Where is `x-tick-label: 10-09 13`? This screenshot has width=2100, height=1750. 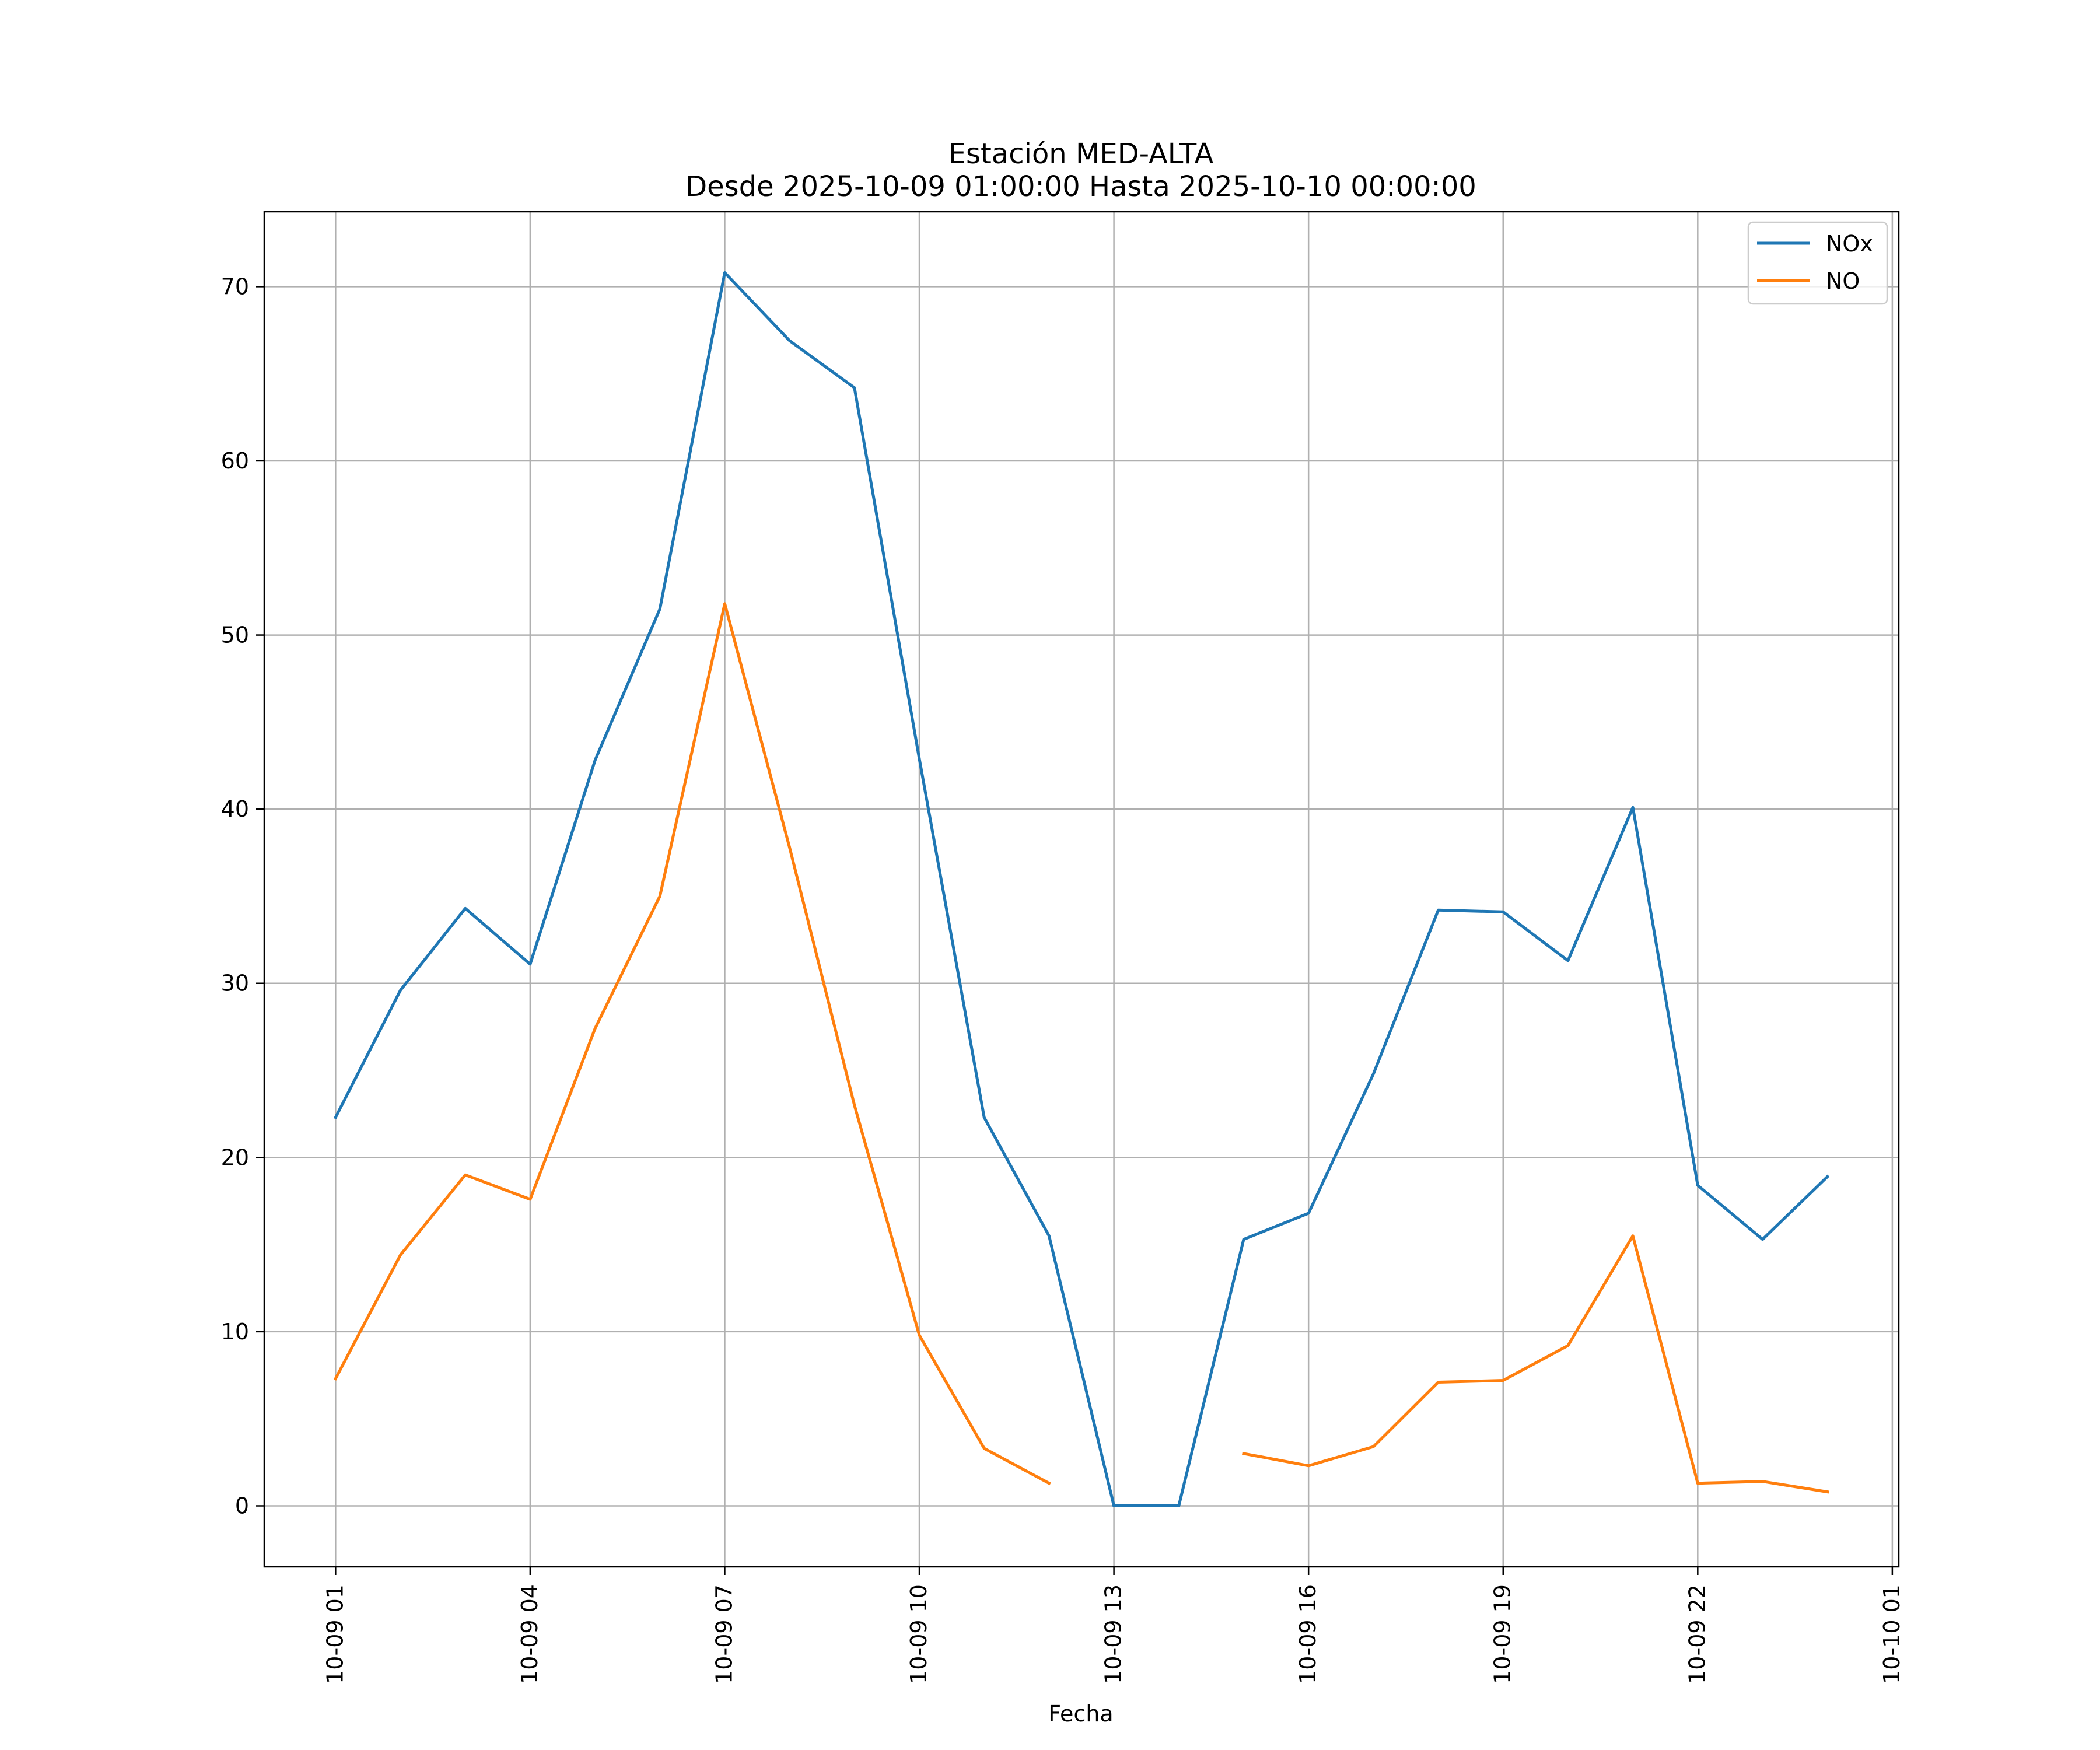
x-tick-label: 10-09 13 is located at coordinates (1113, 1634).